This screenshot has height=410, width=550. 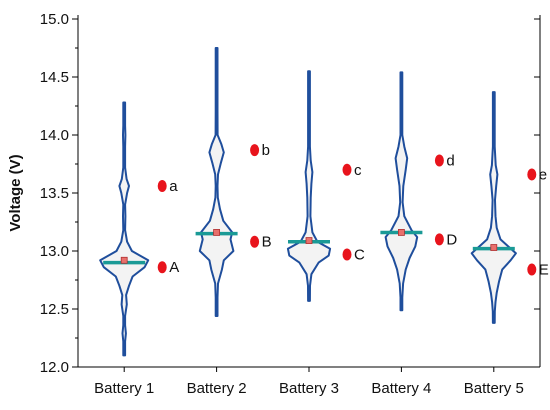 What do you see at coordinates (544, 270) in the screenshot?
I see `annotation-label: E` at bounding box center [544, 270].